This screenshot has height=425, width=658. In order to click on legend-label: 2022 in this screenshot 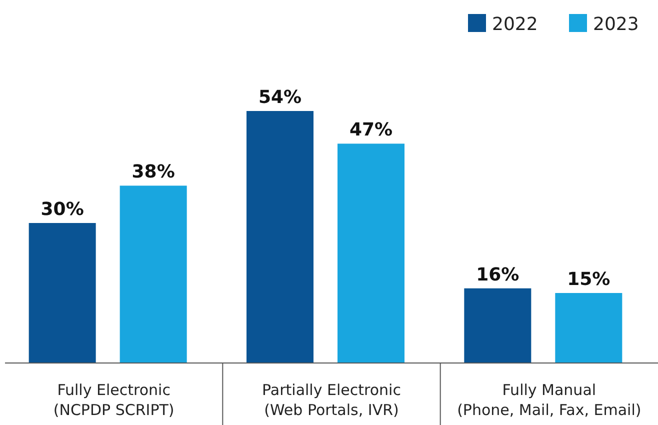, I will do `click(515, 24)`.